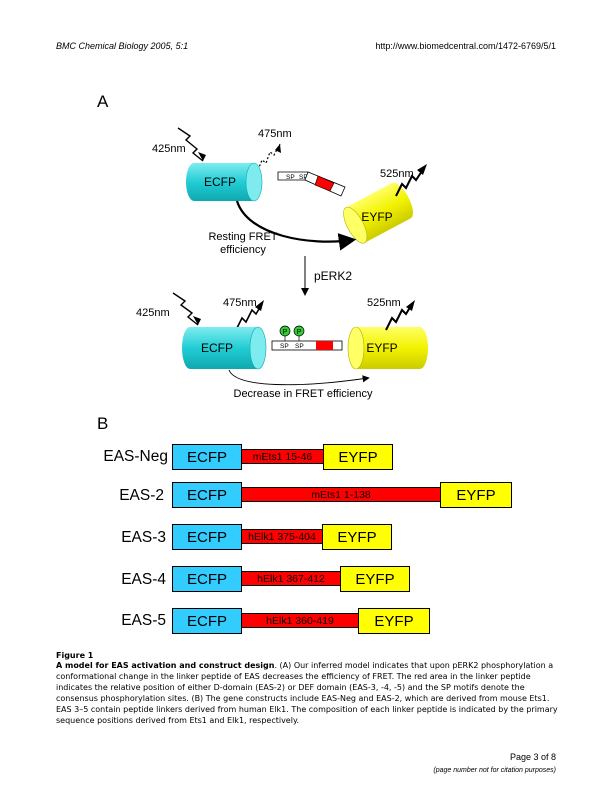  I want to click on quenched-emission-arrowhead-icon, so click(278, 148).